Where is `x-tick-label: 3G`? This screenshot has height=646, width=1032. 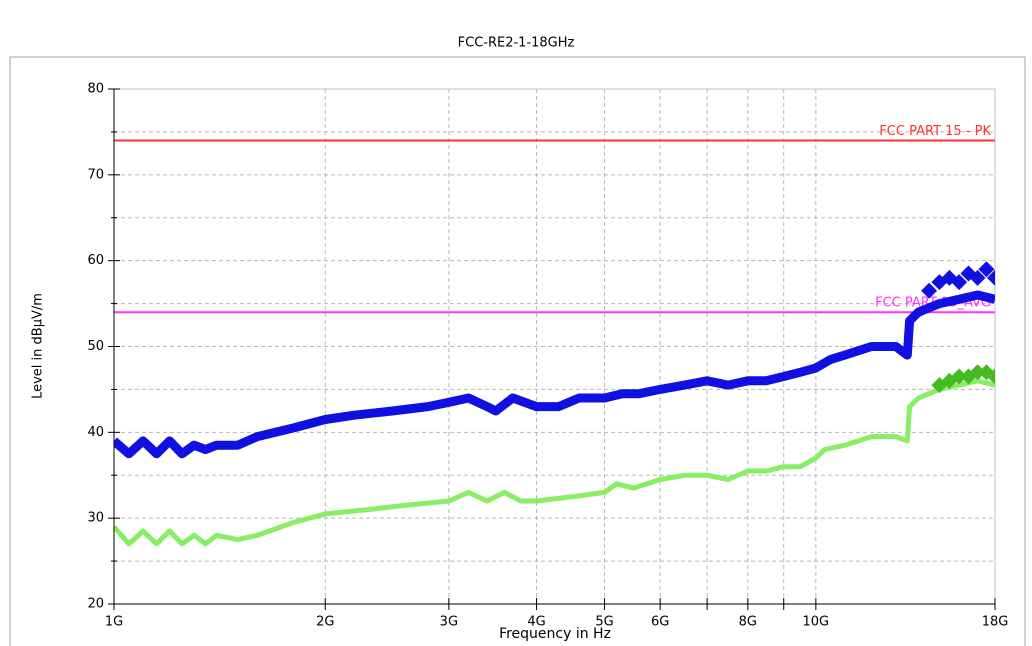
x-tick-label: 3G is located at coordinates (449, 622).